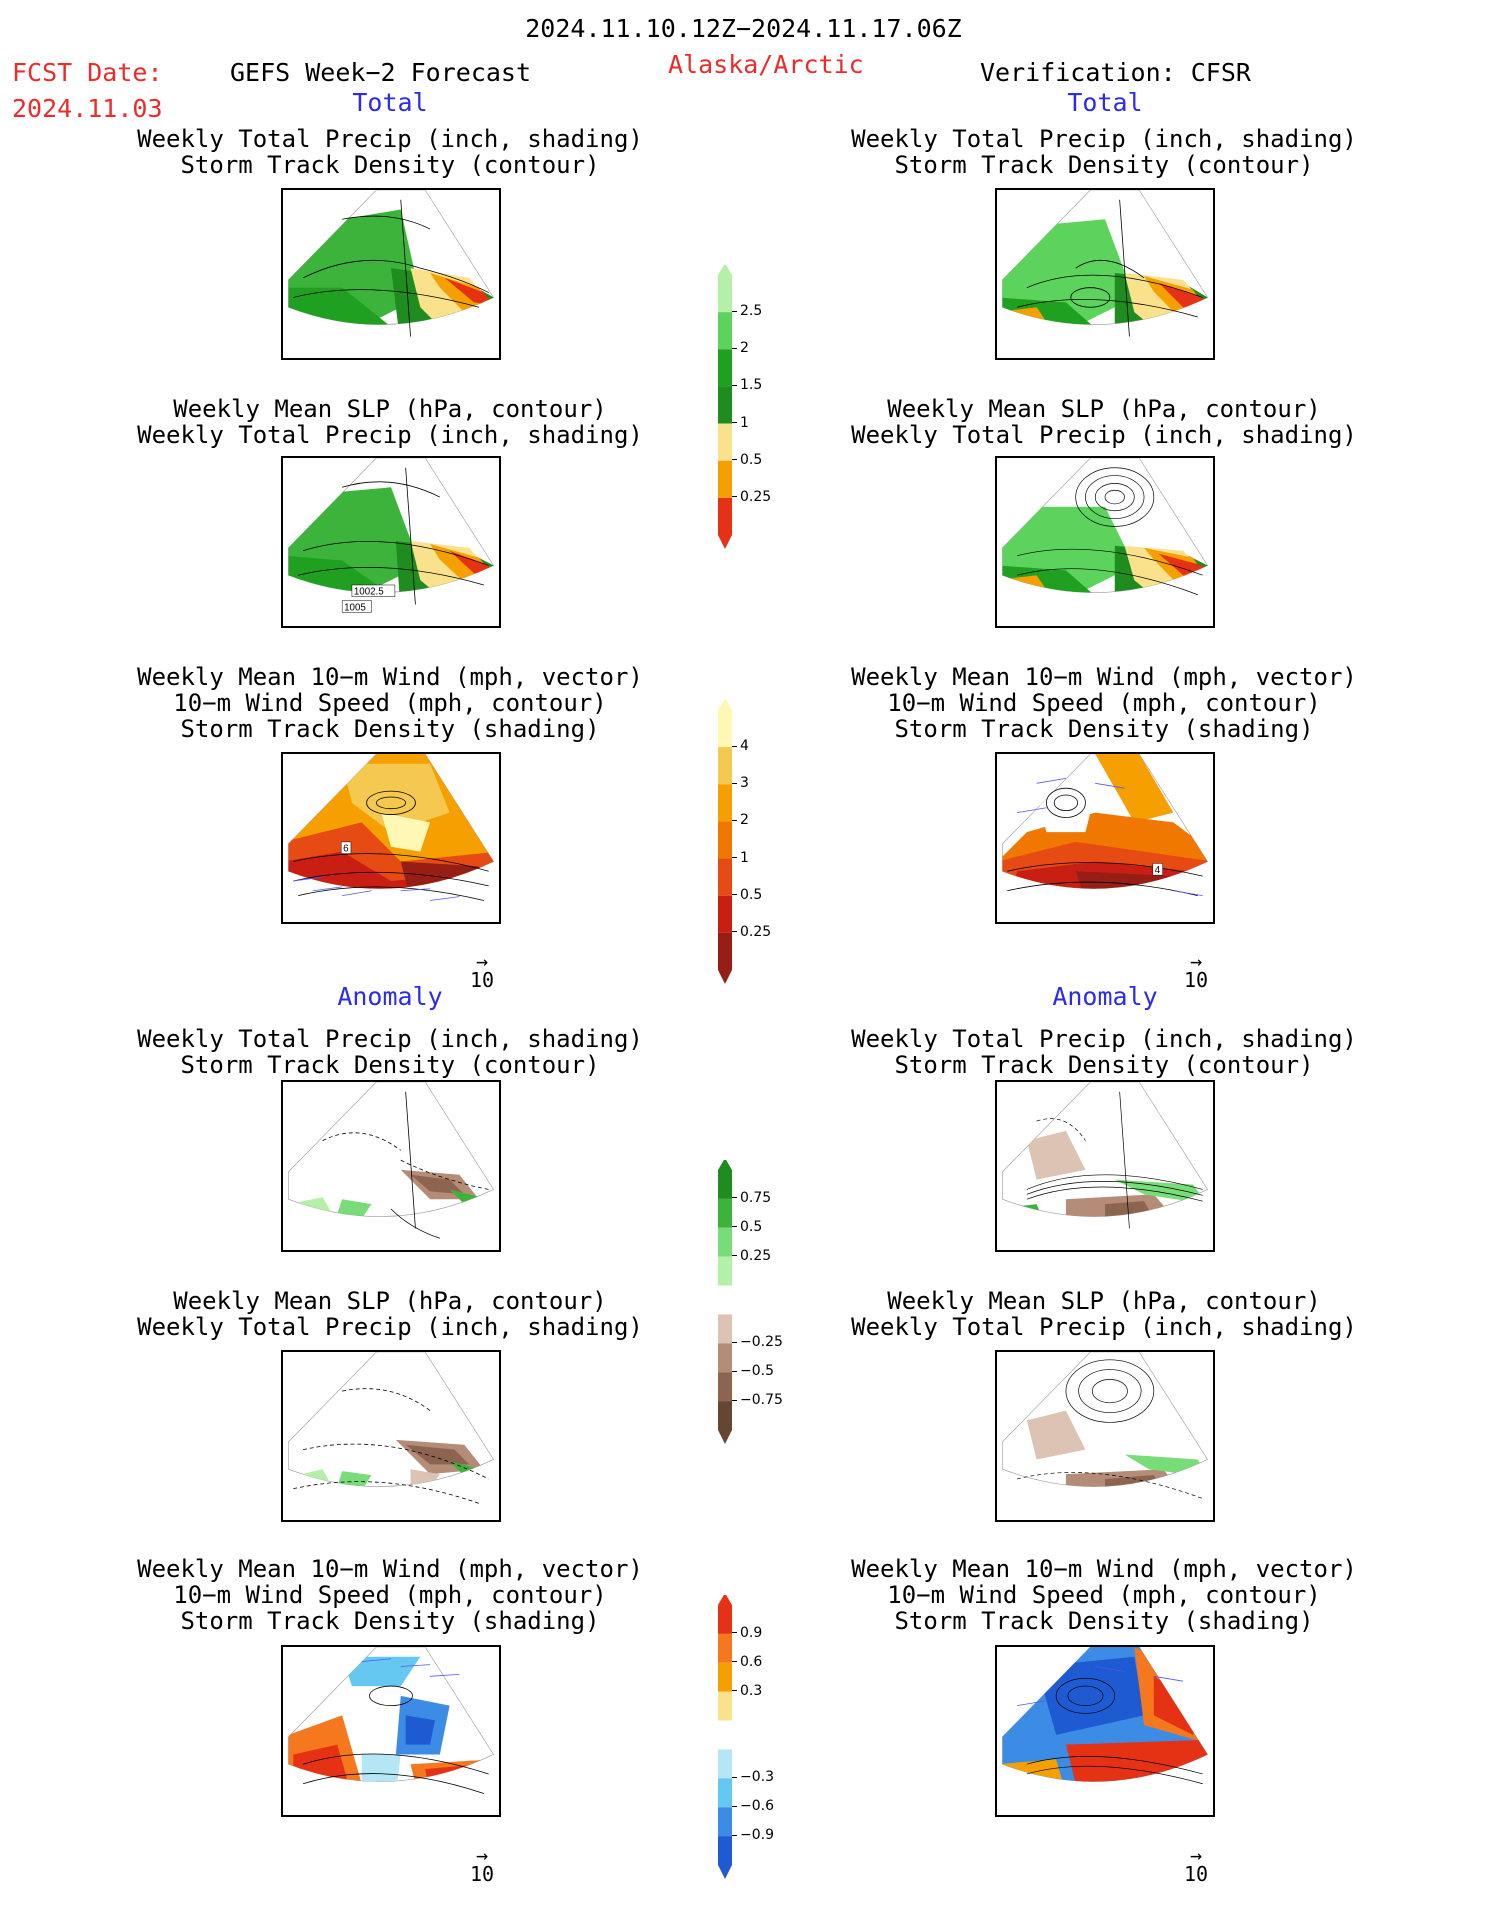 The image size is (1487, 1925). Describe the element at coordinates (758, 845) in the screenshot. I see `colorbar-storm-total: 4 3 2 1 0.5 0.25` at that location.